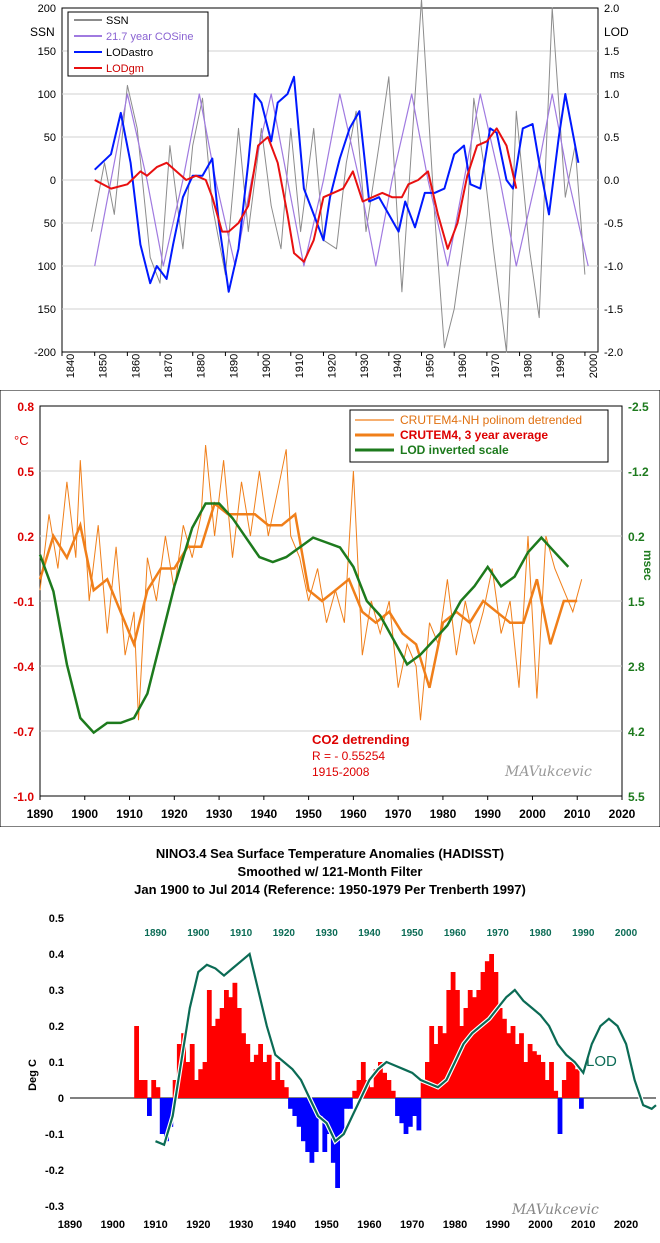 This screenshot has height=1243, width=660. Describe the element at coordinates (104, 366) in the screenshot. I see `x-tick-label: 1850` at that location.